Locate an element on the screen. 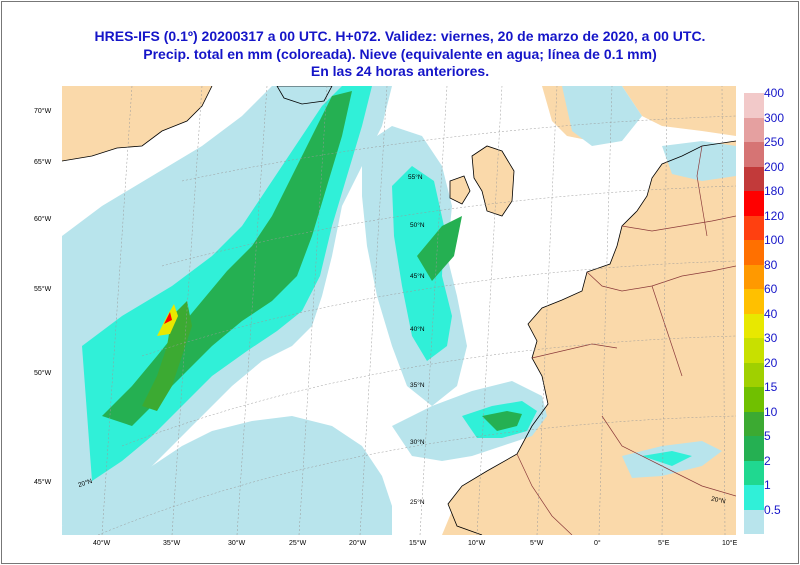 The height and width of the screenshot is (565, 800). colorbar-label: 300 is located at coordinates (774, 117).